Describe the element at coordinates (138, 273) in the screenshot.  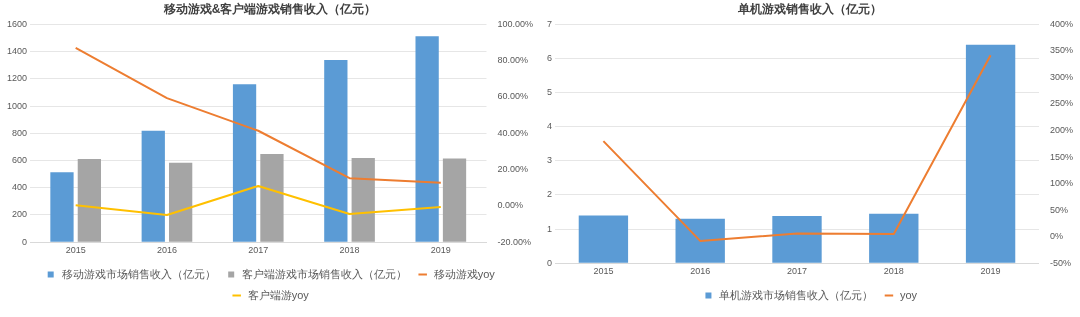
I see `legend-label: 移动游戏市场销售收入（亿元）` at that location.